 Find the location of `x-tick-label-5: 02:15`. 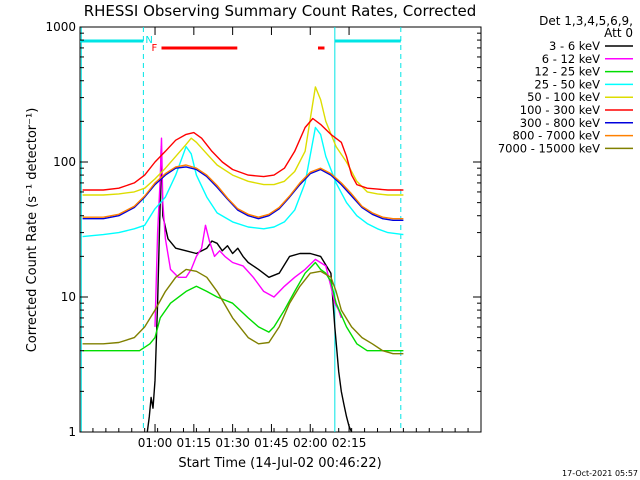

x-tick-label-5: 02:15 is located at coordinates (349, 443).